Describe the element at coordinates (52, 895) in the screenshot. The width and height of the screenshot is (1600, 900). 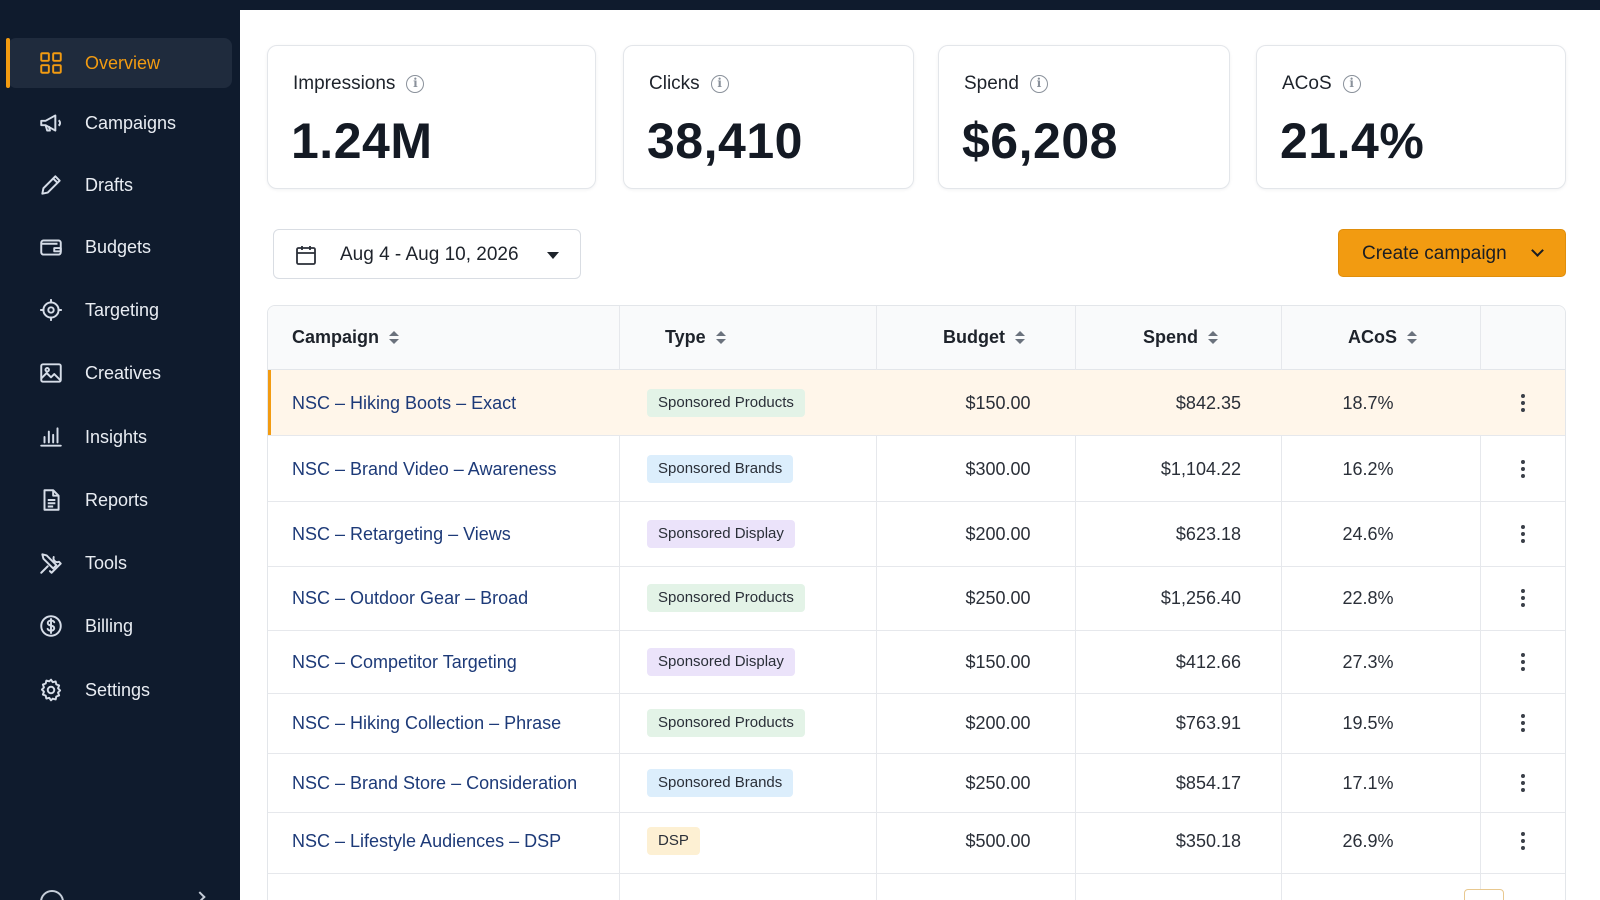
I see `user-icon` at that location.